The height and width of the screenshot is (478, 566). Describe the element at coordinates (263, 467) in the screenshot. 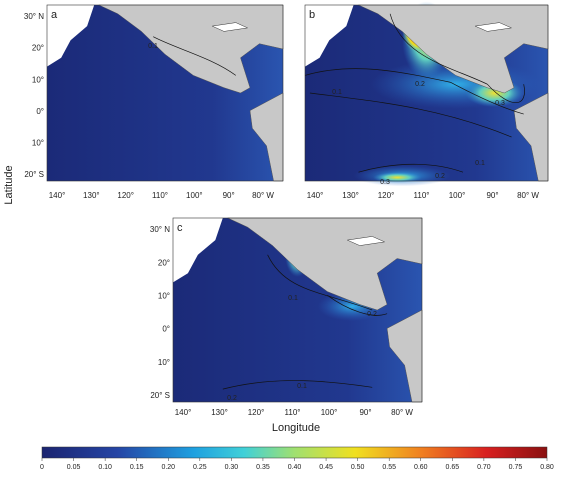

I see `colorbar-label: 0.35` at that location.